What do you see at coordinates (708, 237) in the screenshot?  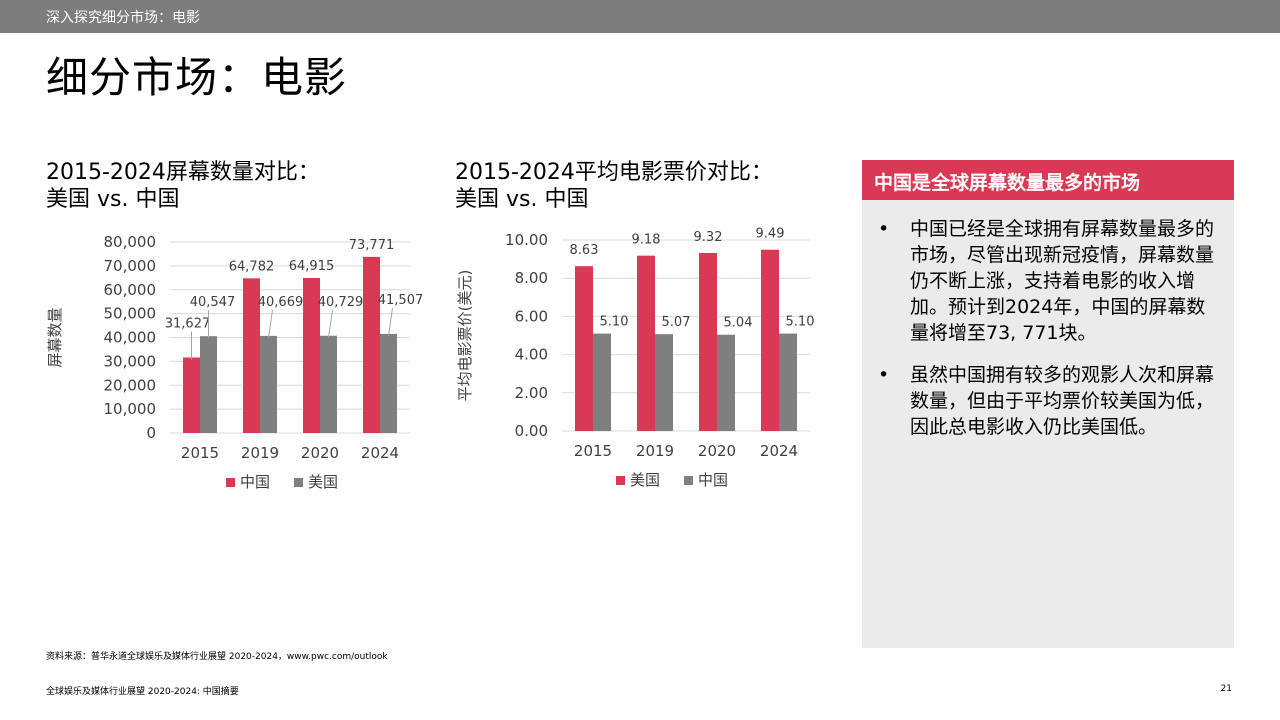 I see `ticket-data-label: 9.32` at bounding box center [708, 237].